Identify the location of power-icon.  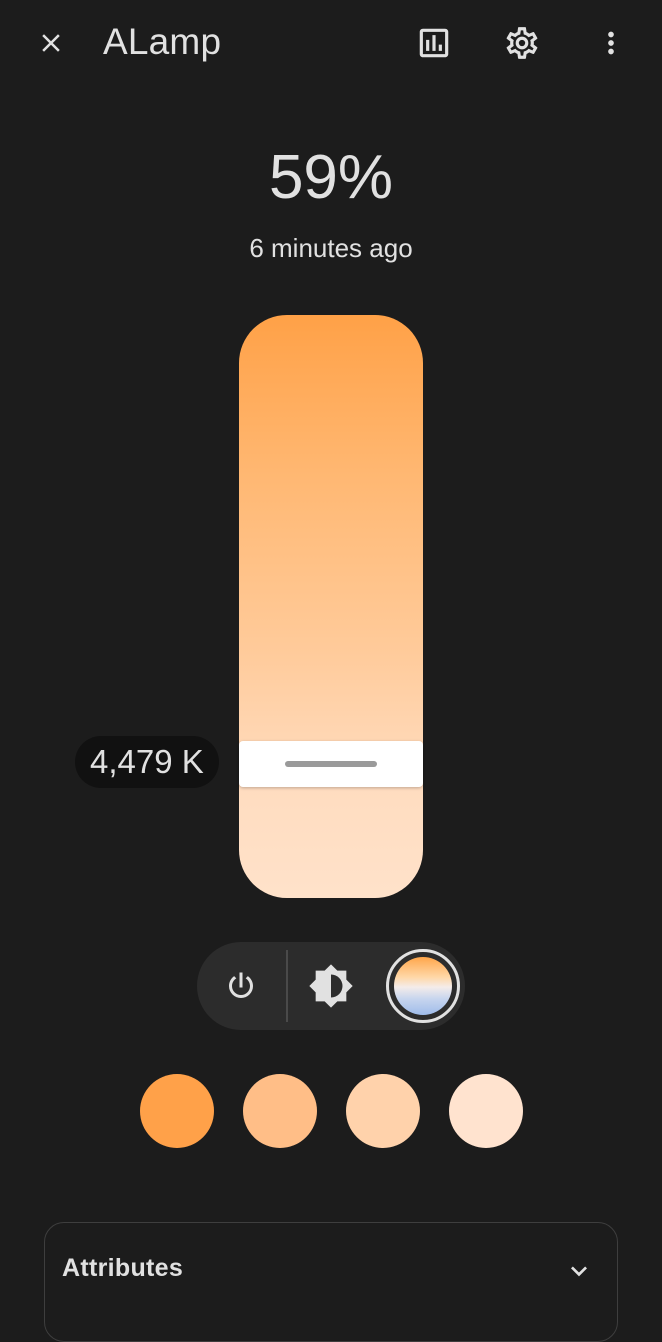
(241, 985).